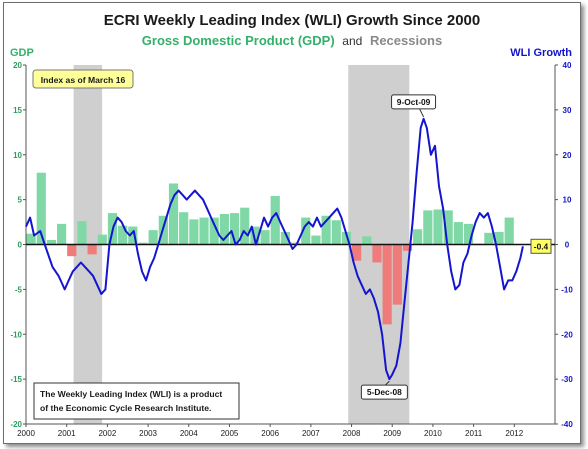  Describe the element at coordinates (16, 334) in the screenshot. I see `left-tick-label-6: -10` at that location.